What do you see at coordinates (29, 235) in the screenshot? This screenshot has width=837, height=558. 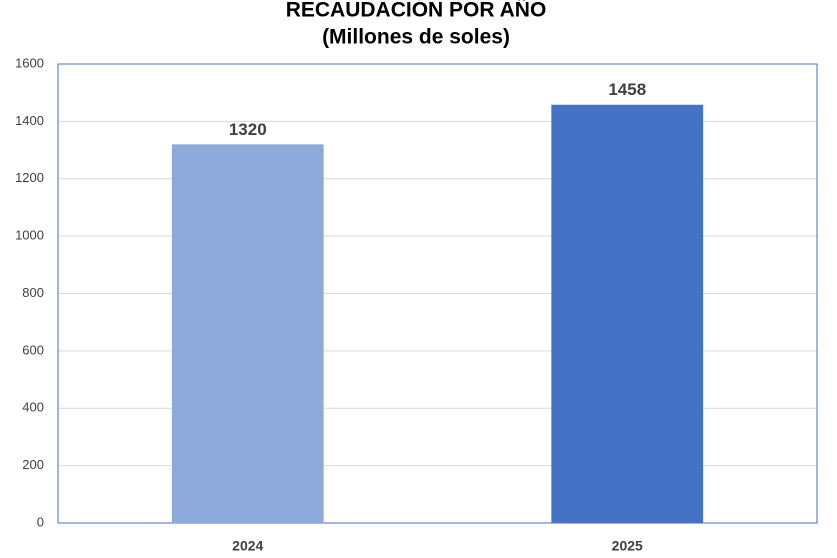 I see `y-tick-label: 1000` at bounding box center [29, 235].